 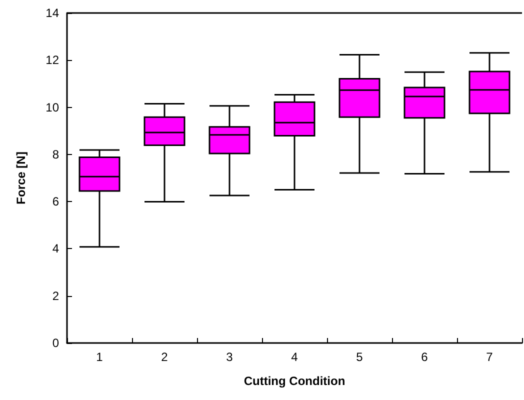 I want to click on y-axis-title: Force [N], so click(x=21, y=178).